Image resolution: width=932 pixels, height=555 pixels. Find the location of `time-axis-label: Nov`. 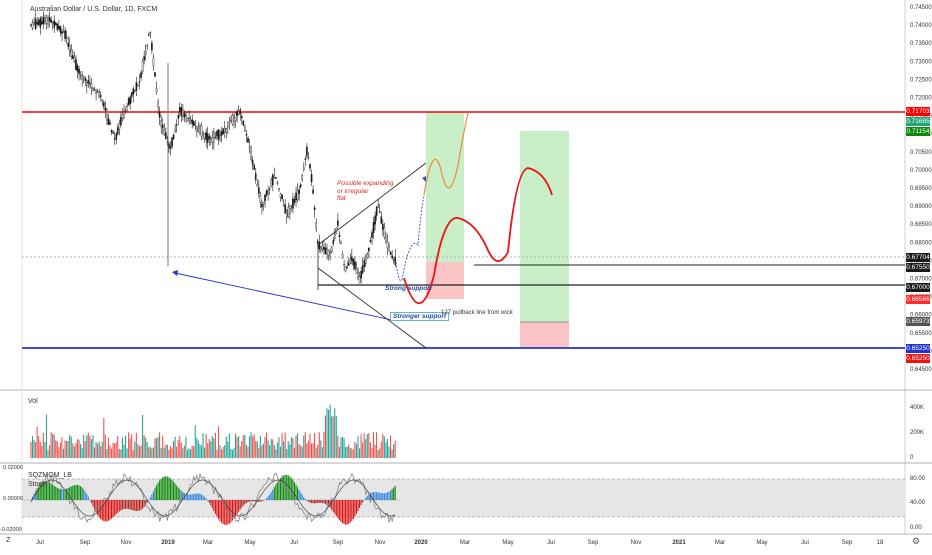

time-axis-label: Nov is located at coordinates (636, 543).